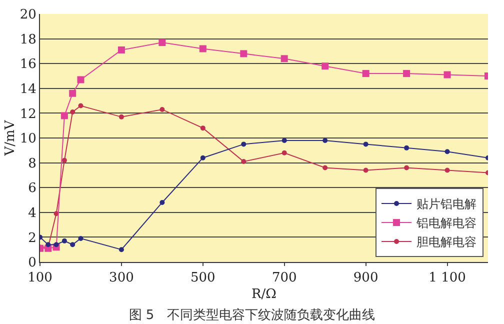 The height and width of the screenshot is (324, 504). What do you see at coordinates (40, 278) in the screenshot?
I see `x-tick-label: 100` at bounding box center [40, 278].